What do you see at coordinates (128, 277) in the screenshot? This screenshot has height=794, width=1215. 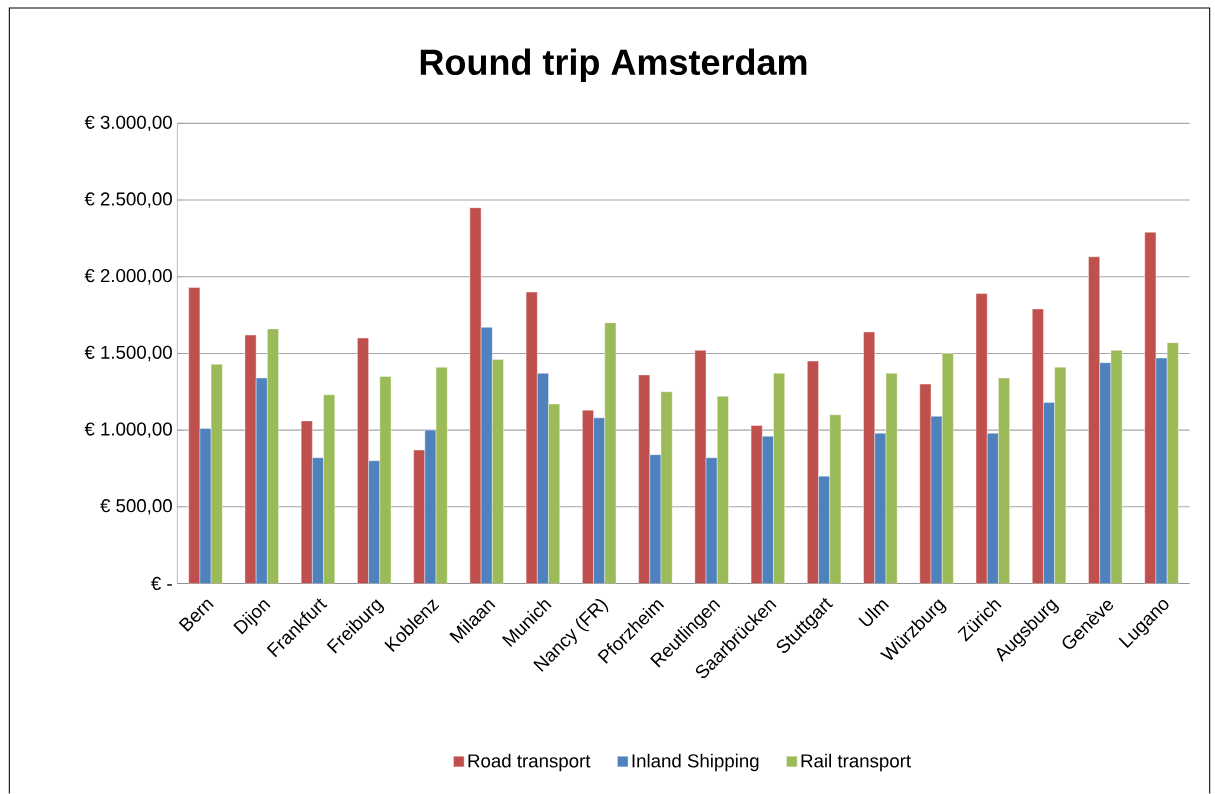 I see `y-tick-label: € 2.000,00` at bounding box center [128, 277].